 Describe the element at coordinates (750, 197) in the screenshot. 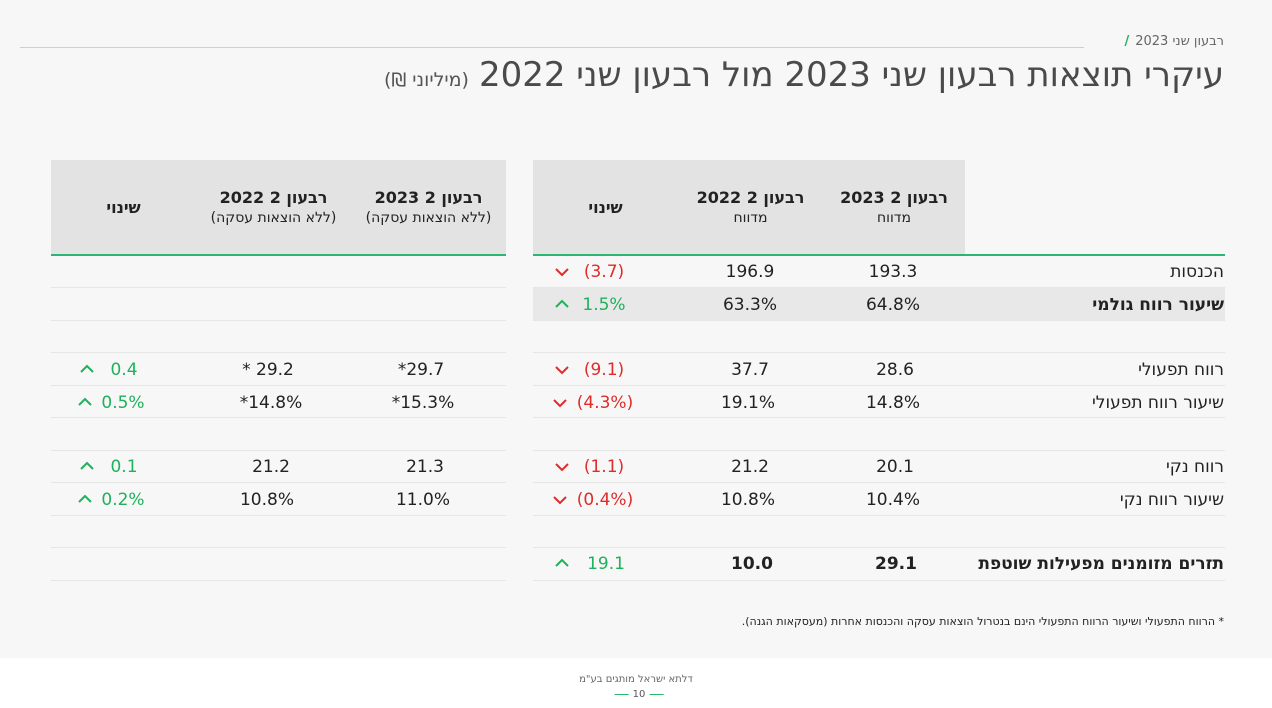

I see `column-title: רבעון 2 2022` at that location.